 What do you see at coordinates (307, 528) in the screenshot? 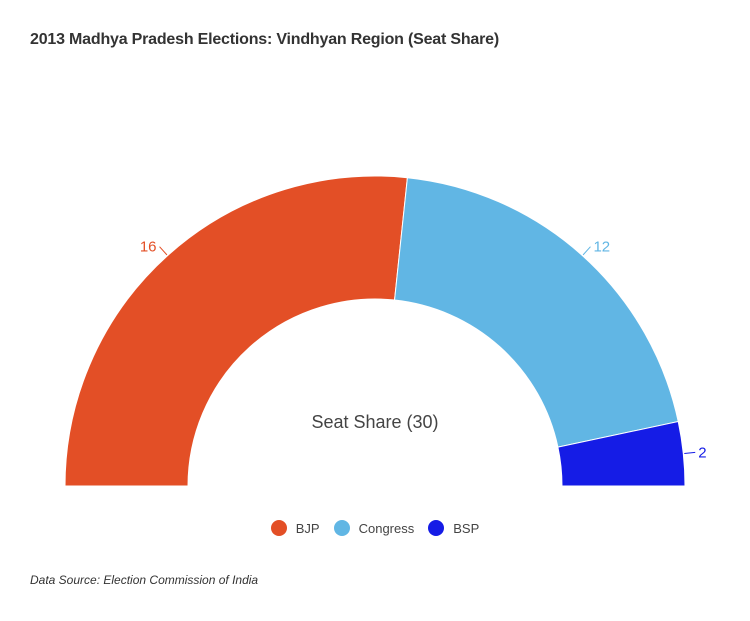
I see `legend-label: BJP` at bounding box center [307, 528].